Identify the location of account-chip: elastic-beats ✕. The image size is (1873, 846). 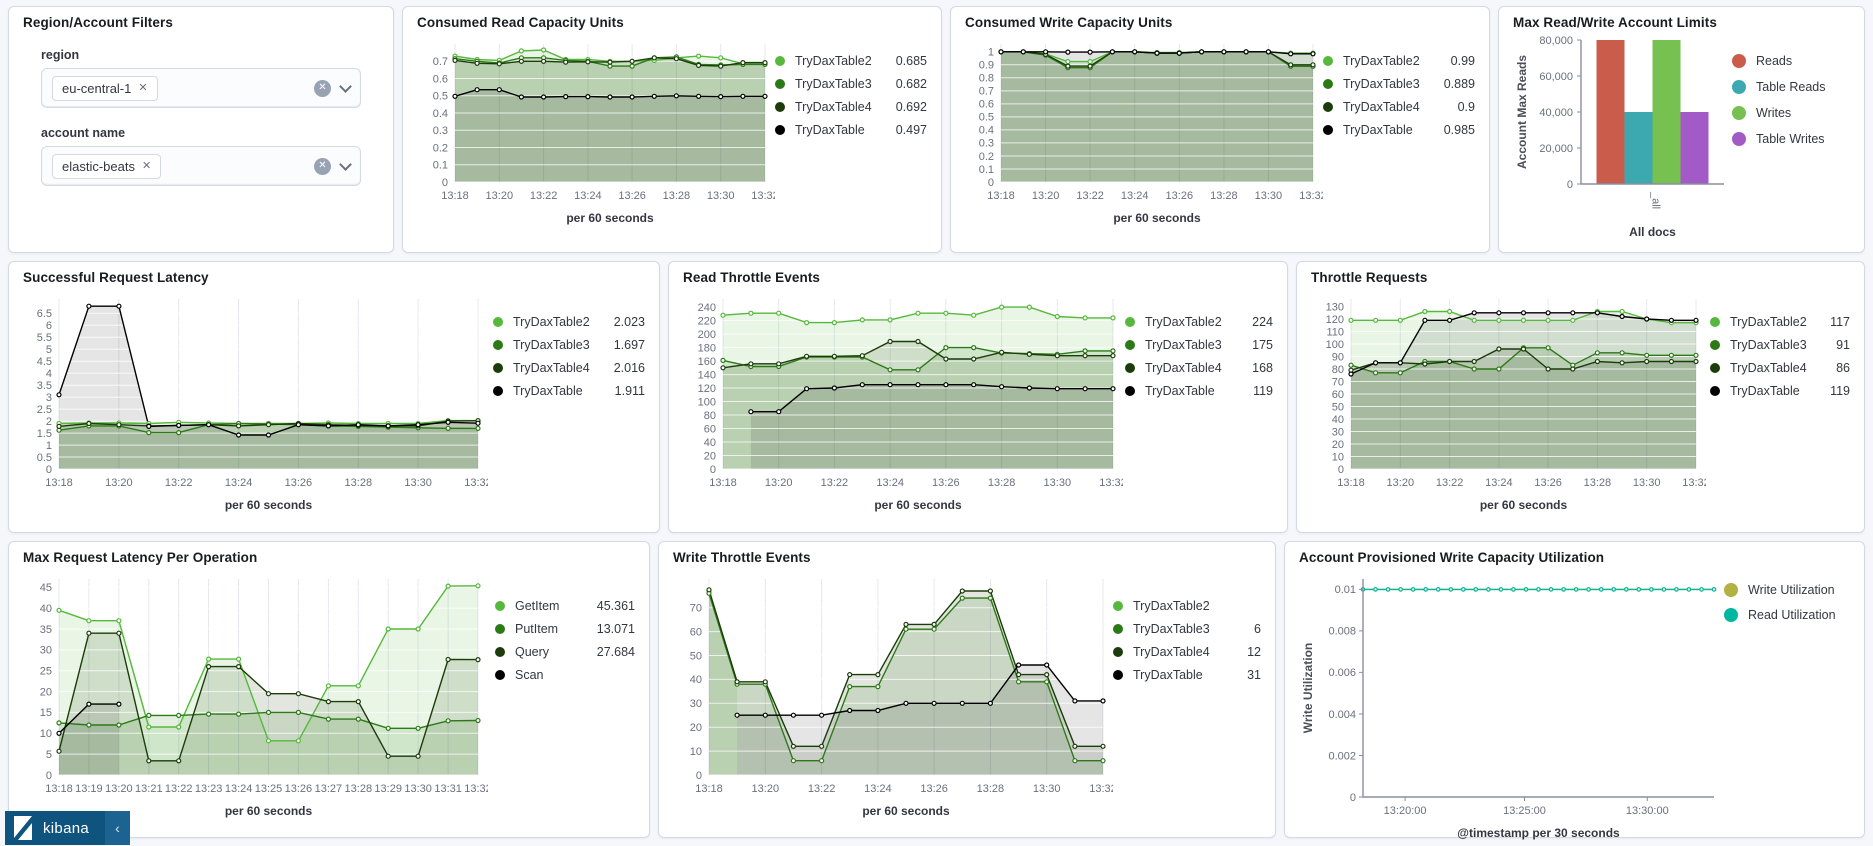
(107, 166).